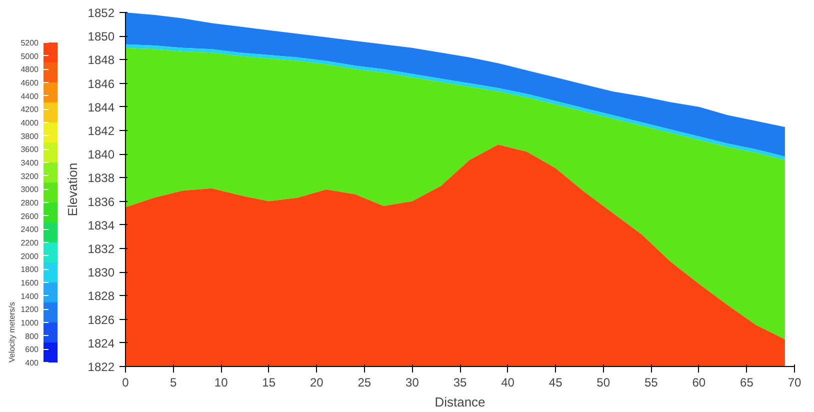 The height and width of the screenshot is (412, 814). I want to click on color-bar-label: 1000, so click(30, 323).